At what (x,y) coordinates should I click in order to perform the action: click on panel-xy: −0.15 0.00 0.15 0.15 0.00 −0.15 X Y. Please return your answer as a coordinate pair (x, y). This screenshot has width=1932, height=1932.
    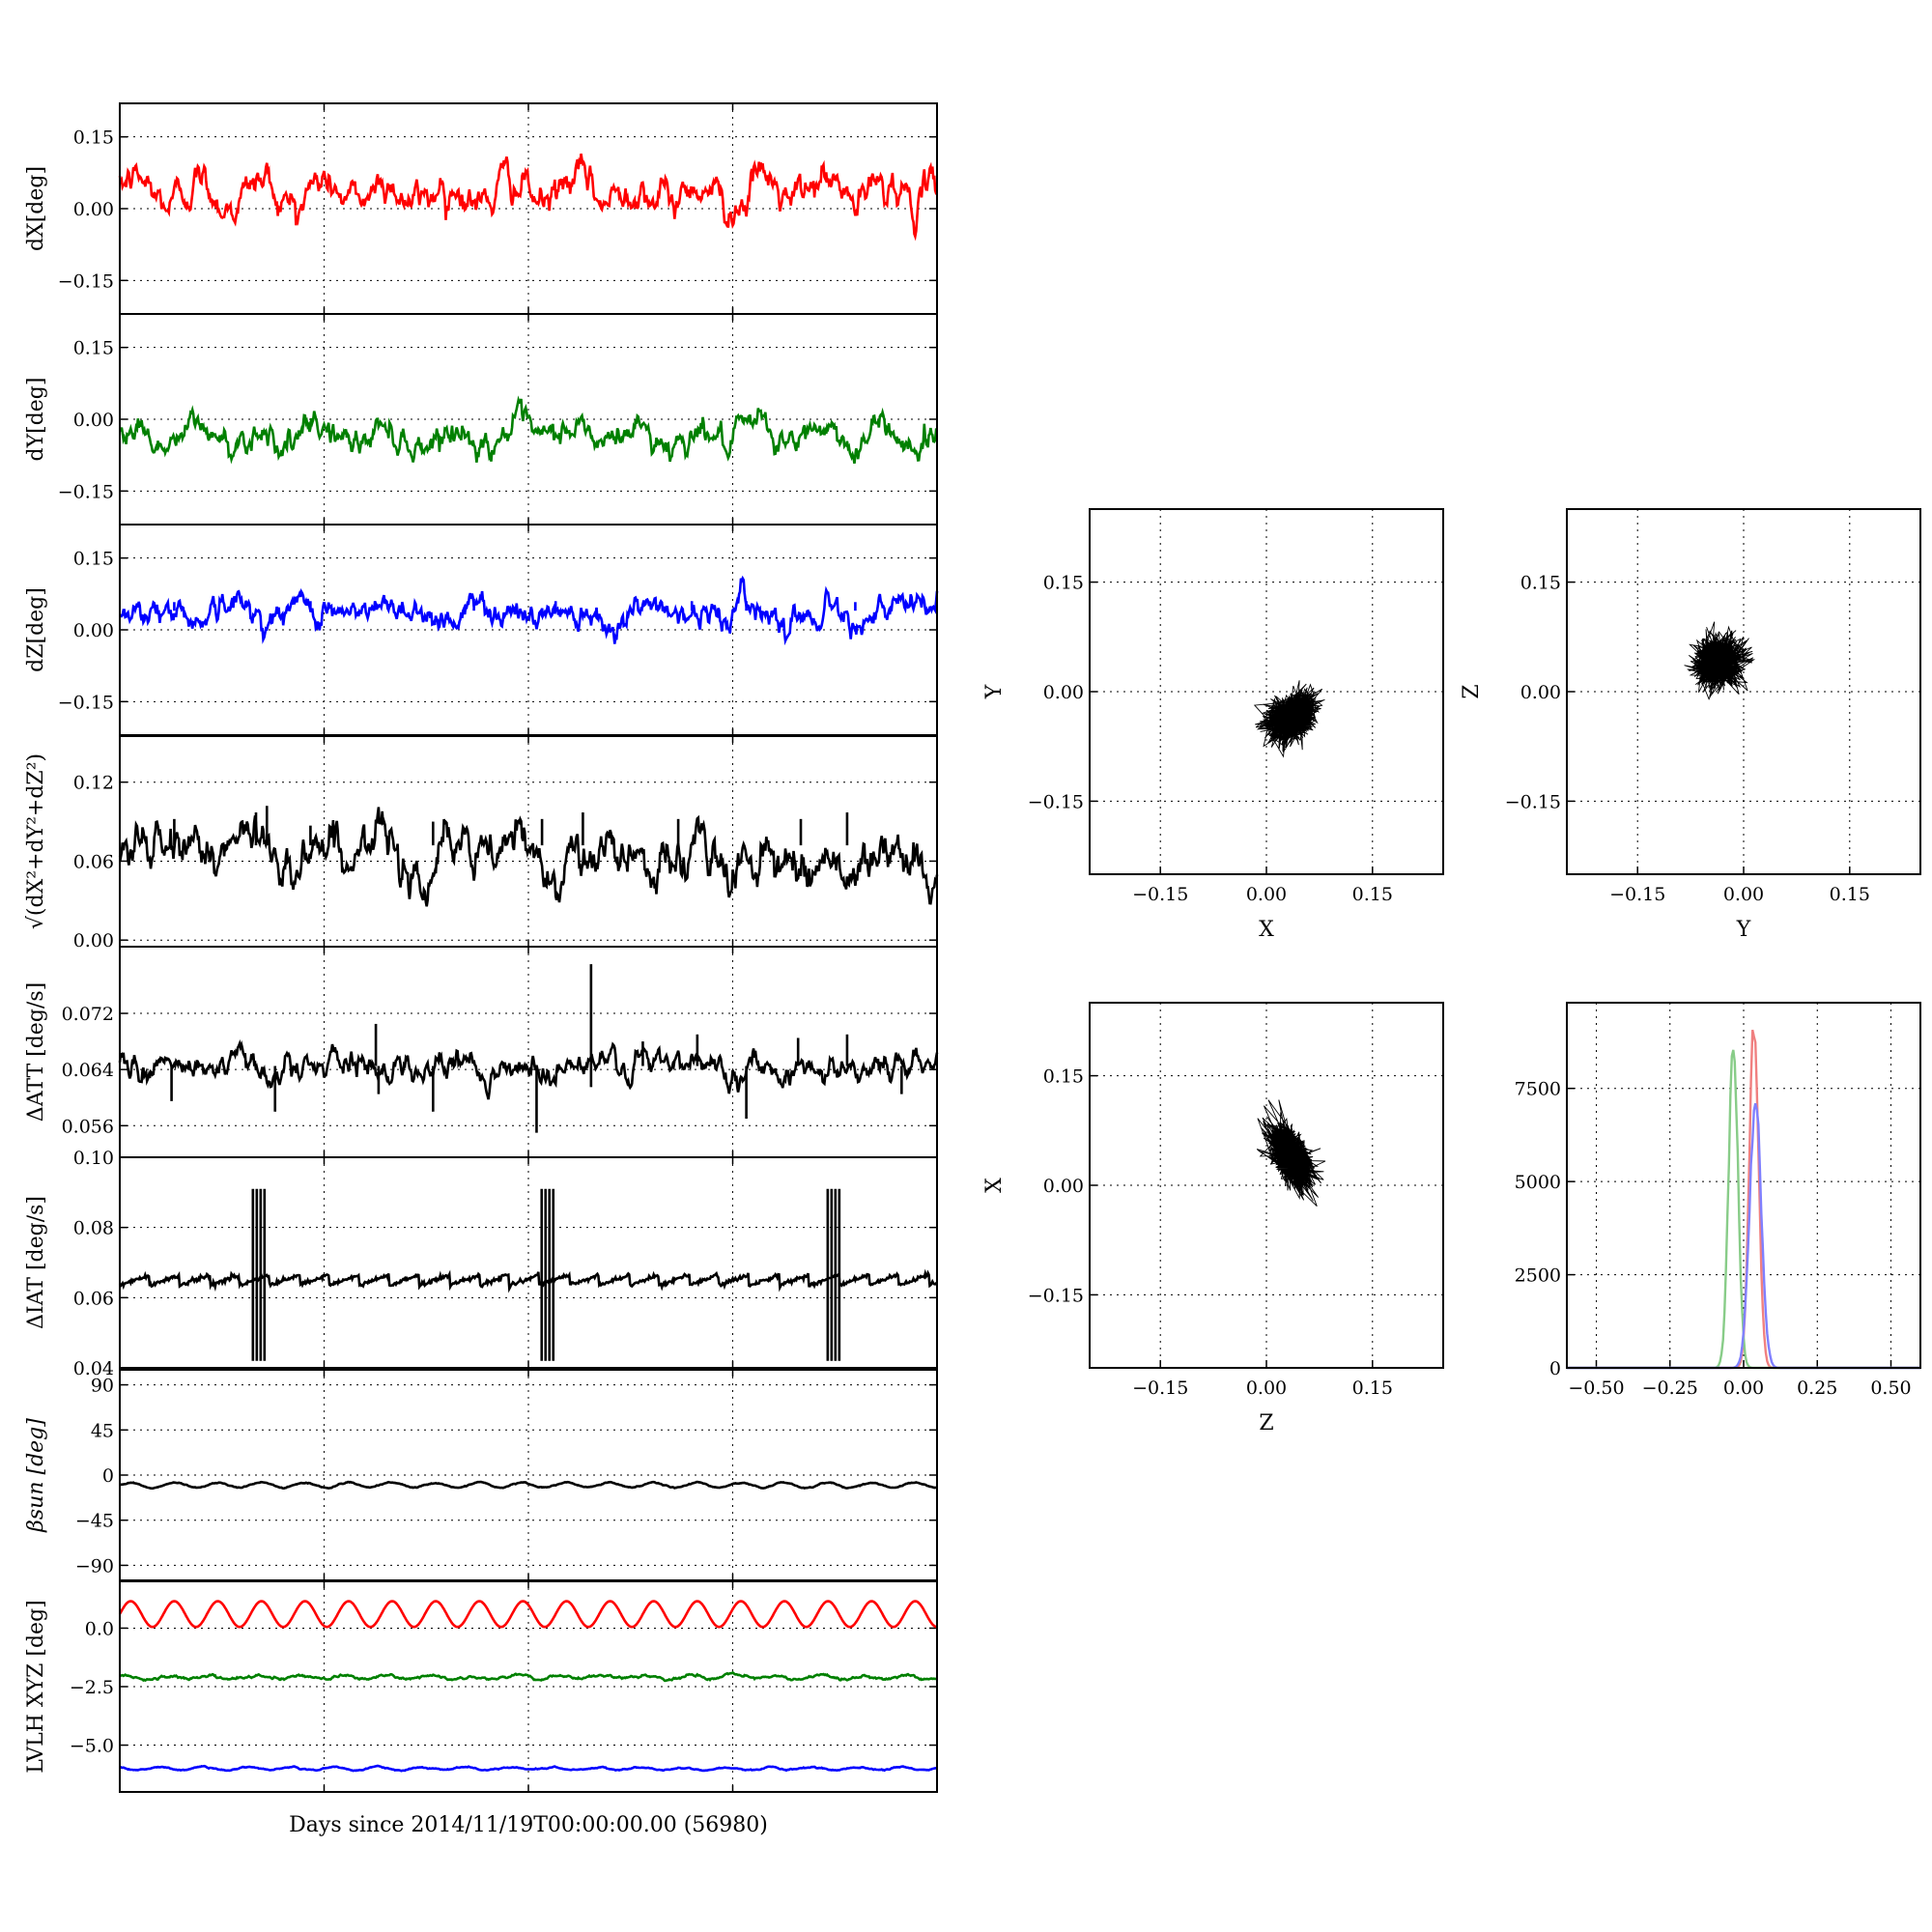
    Looking at the image, I should click on (1213, 725).